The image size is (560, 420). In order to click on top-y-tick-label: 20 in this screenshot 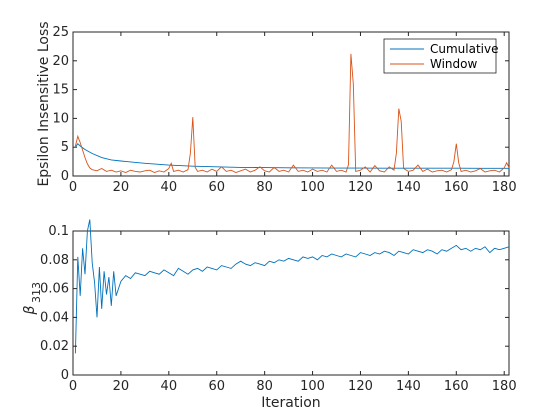, I will do `click(60, 61)`.